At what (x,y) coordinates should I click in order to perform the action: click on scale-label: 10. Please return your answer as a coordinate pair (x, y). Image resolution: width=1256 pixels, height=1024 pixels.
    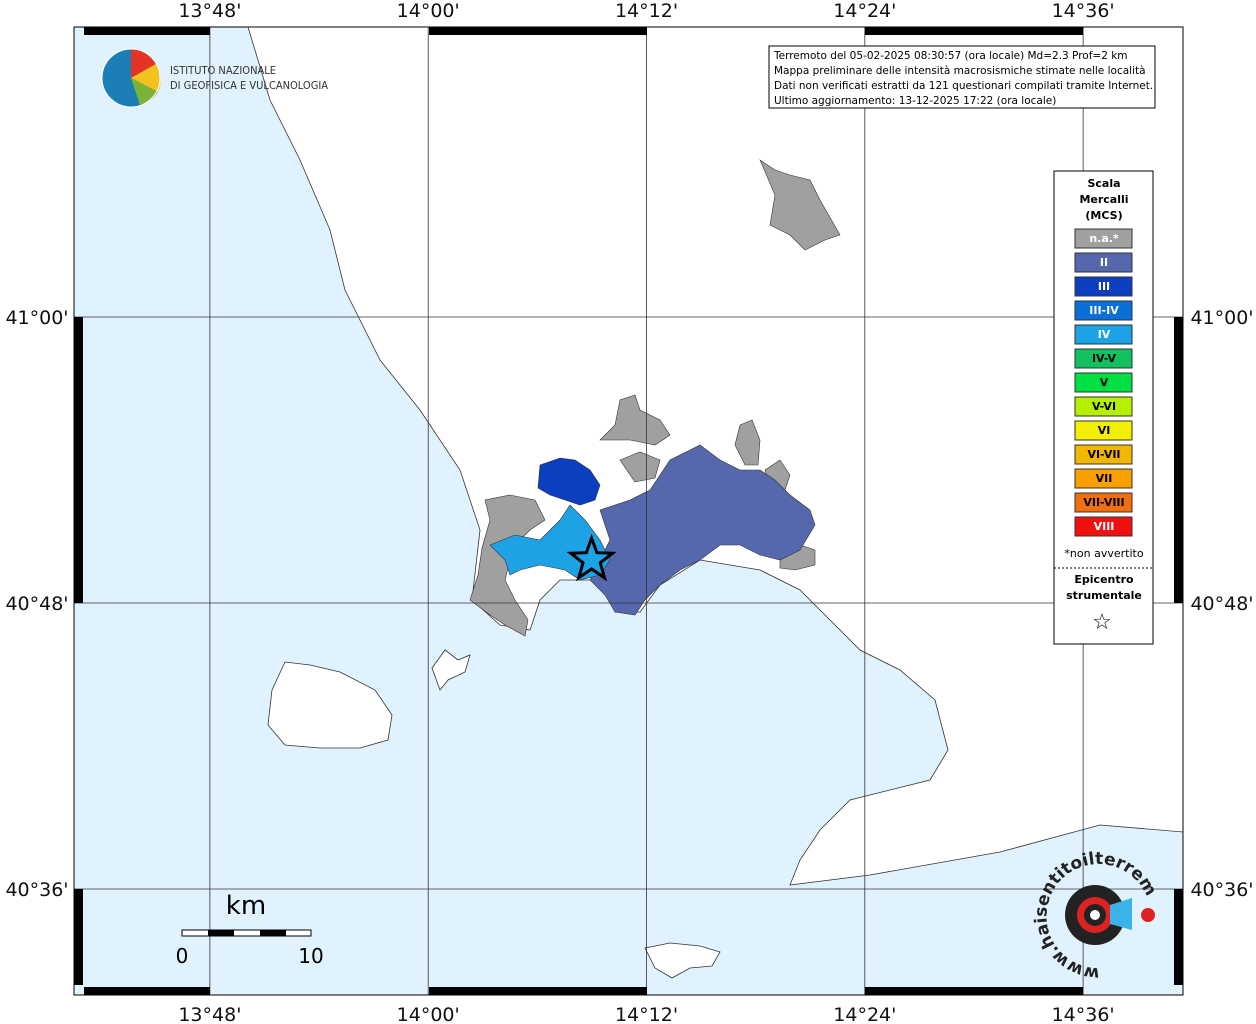
    Looking at the image, I should click on (310, 956).